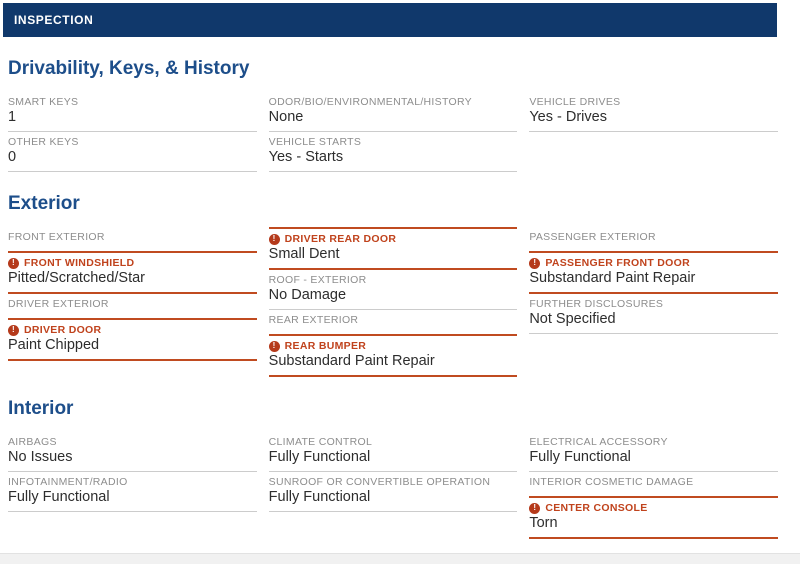 The image size is (800, 564). I want to click on section-column: SMART KEYS 1 OTHER KEYS 0, so click(132, 132).